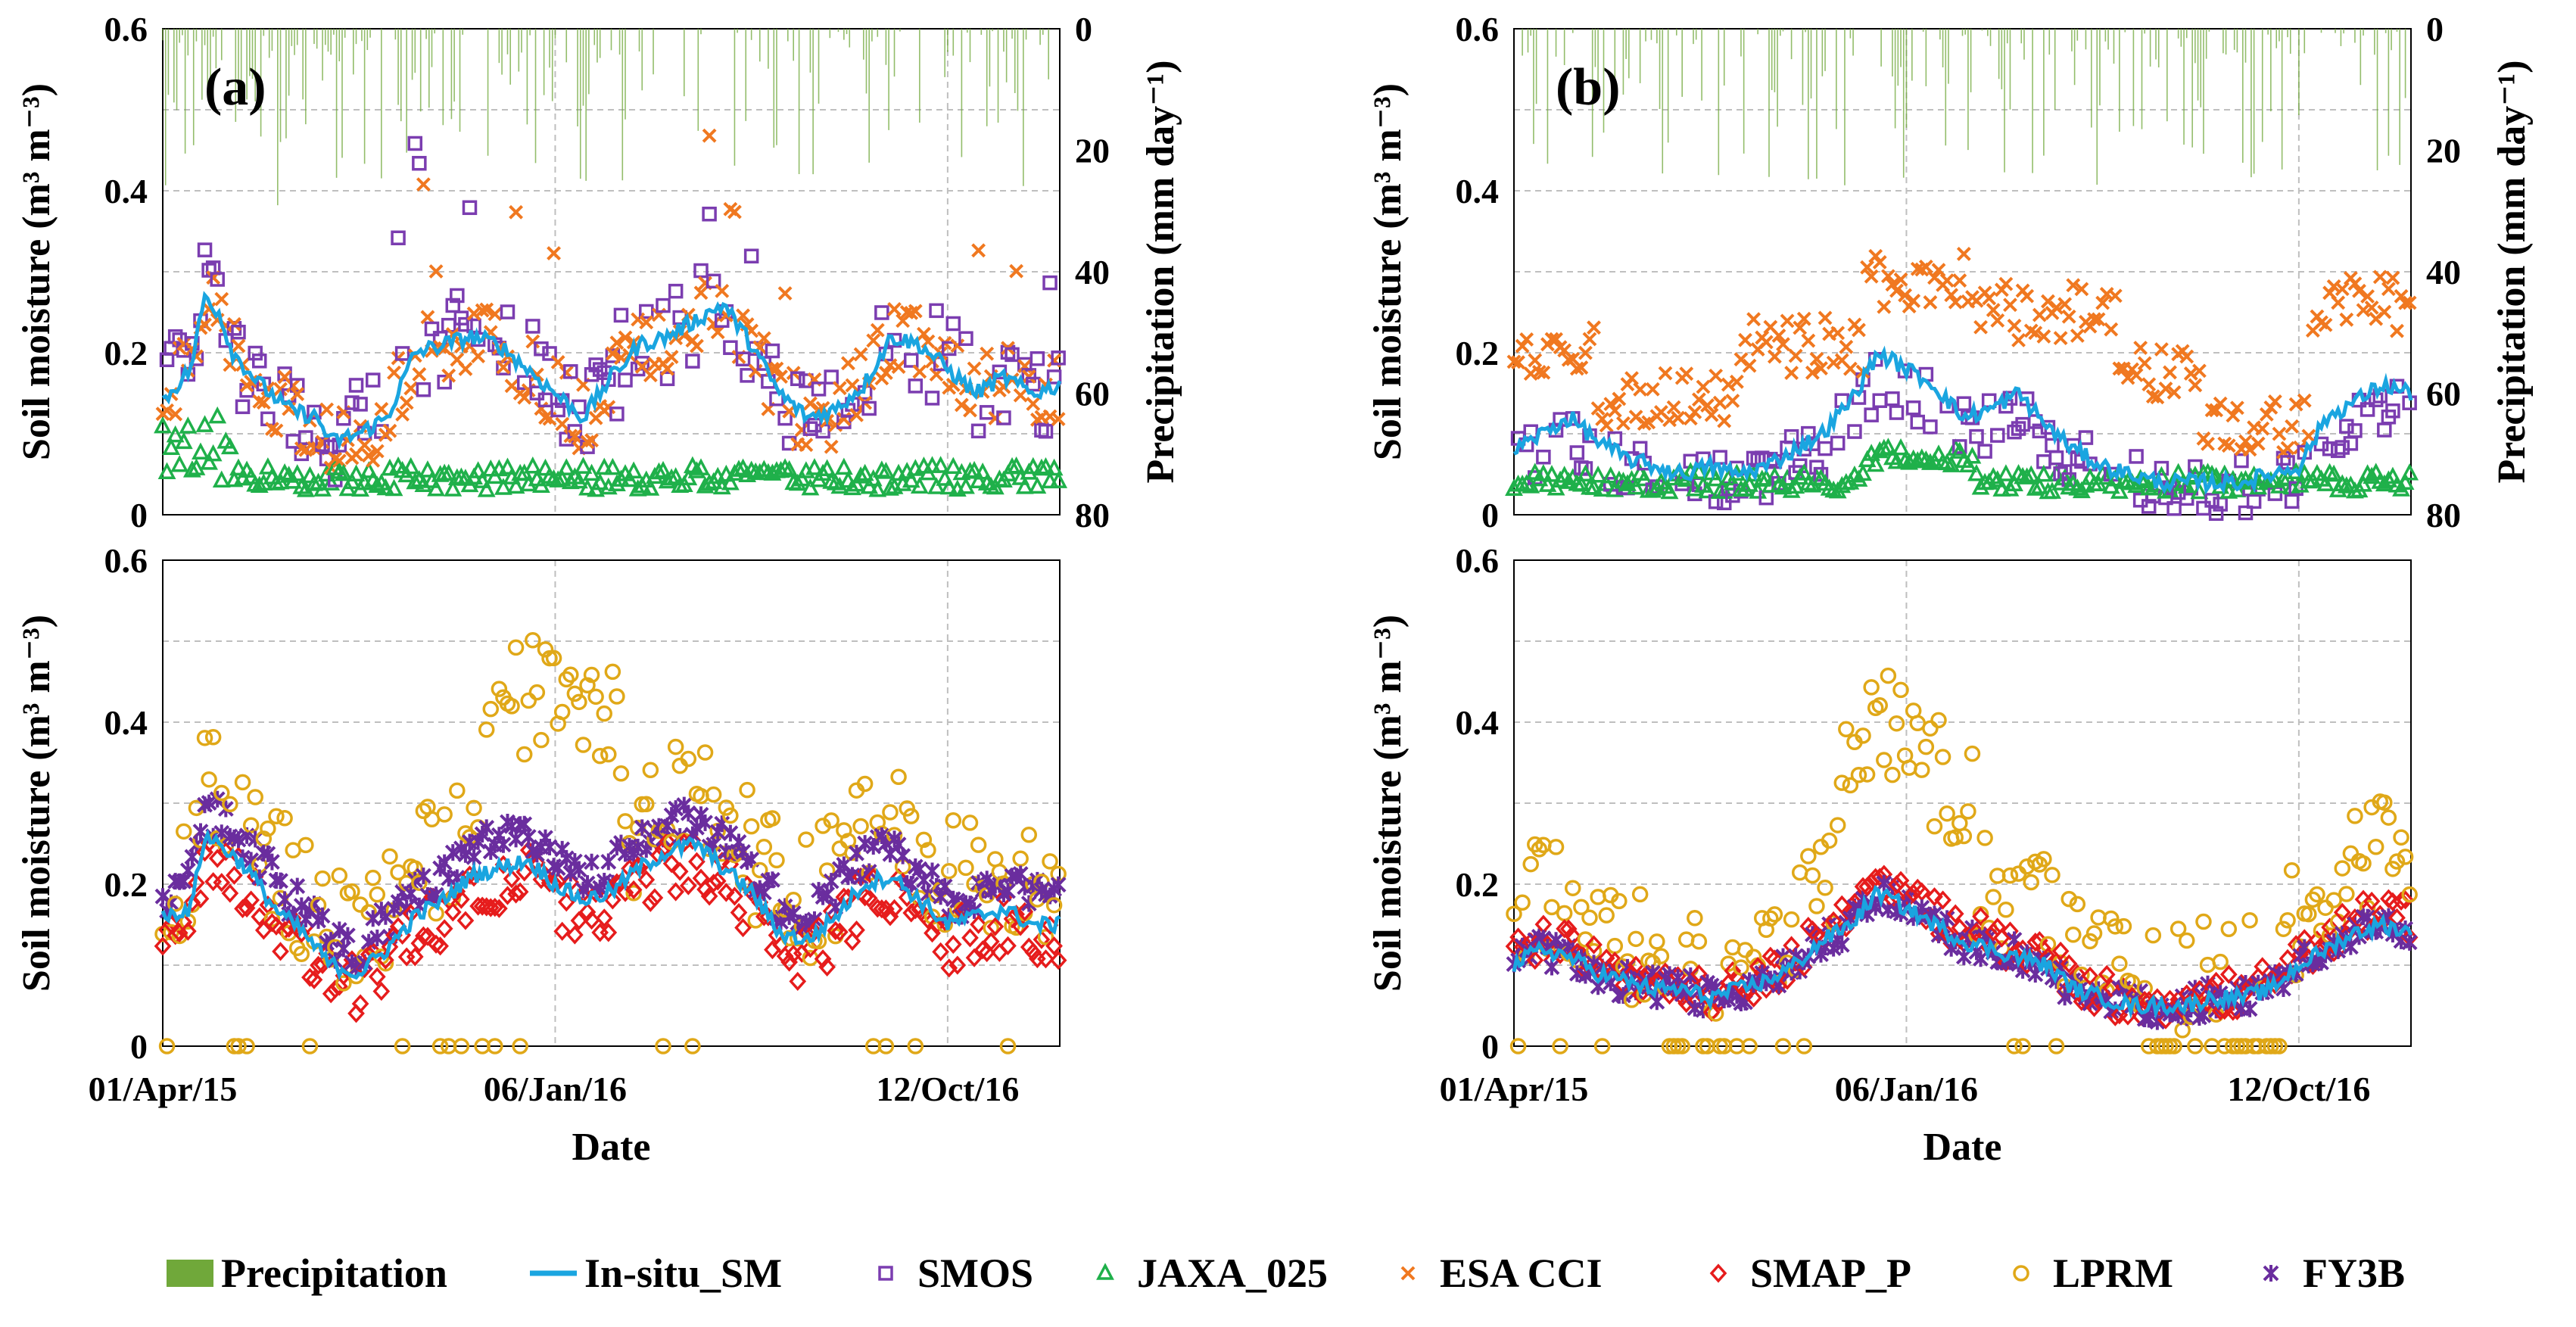 The image size is (2576, 1327). Describe the element at coordinates (1212, 1273) in the screenshot. I see `legend-item: JAXA_025` at that location.